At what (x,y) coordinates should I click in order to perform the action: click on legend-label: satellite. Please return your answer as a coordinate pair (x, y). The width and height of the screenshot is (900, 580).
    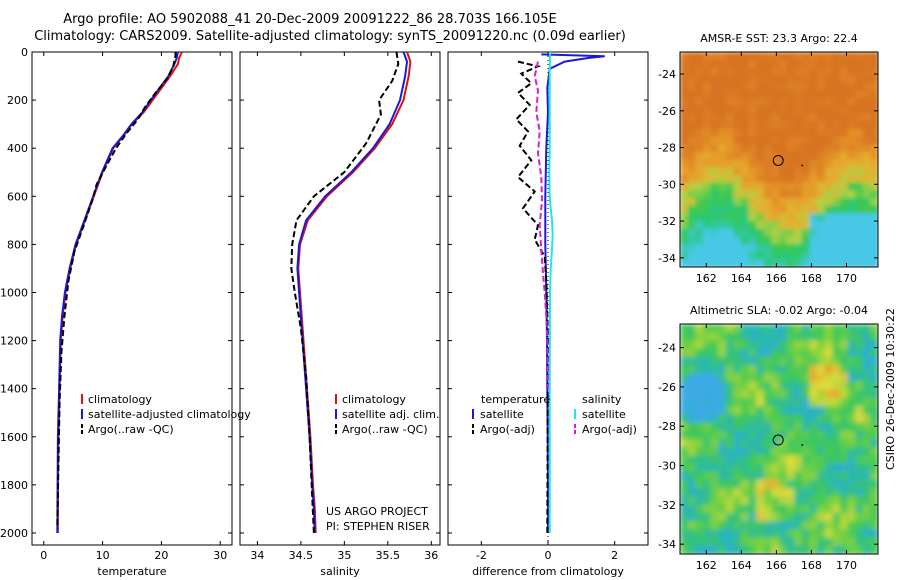
    Looking at the image, I should click on (604, 414).